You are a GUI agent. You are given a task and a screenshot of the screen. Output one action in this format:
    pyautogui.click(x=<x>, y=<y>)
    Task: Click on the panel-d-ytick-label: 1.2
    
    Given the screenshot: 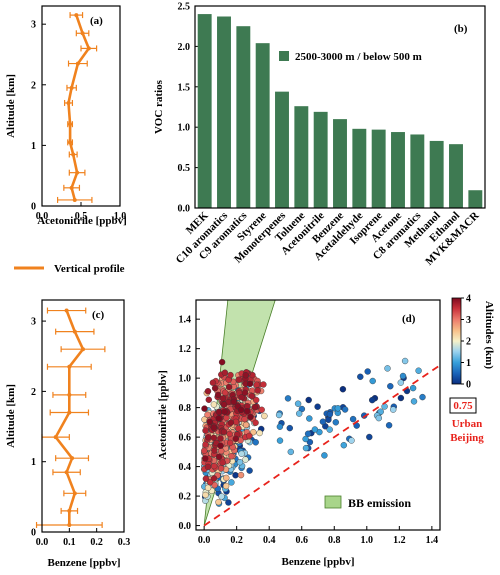 What is the action you would take?
    pyautogui.click(x=185, y=349)
    